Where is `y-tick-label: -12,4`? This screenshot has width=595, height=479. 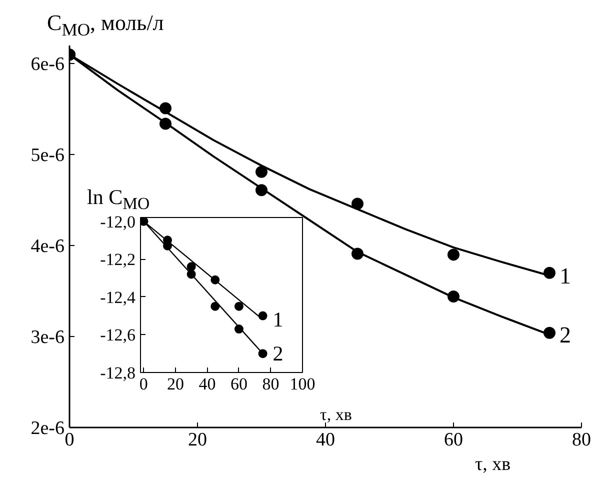 y-tick-label: -12,4 is located at coordinates (118, 297).